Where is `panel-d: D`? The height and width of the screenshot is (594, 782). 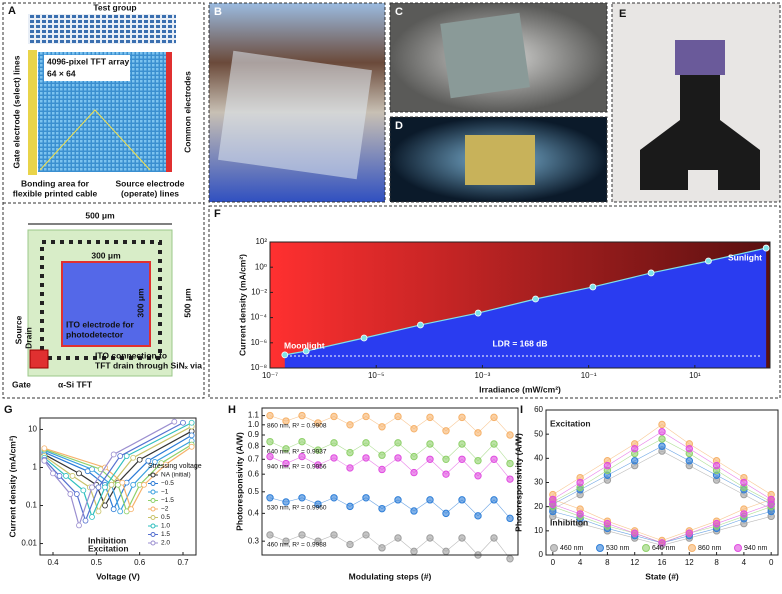 panel-d: D is located at coordinates (498, 159).